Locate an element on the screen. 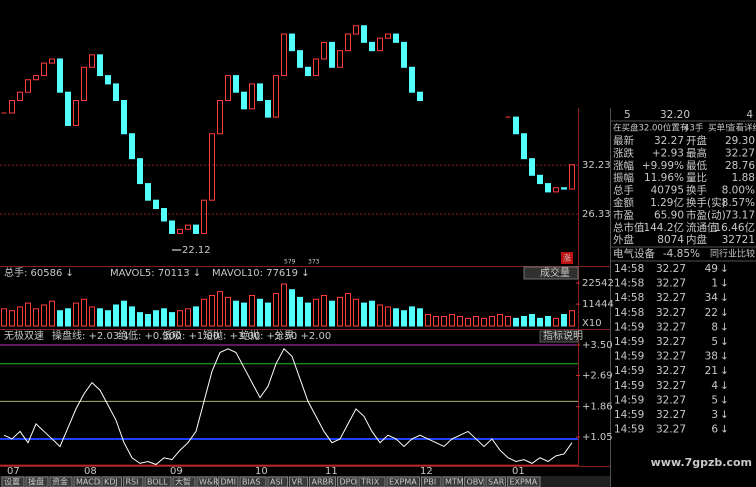 This screenshot has height=487, width=756. sector: 电气设备 is located at coordinates (634, 253).